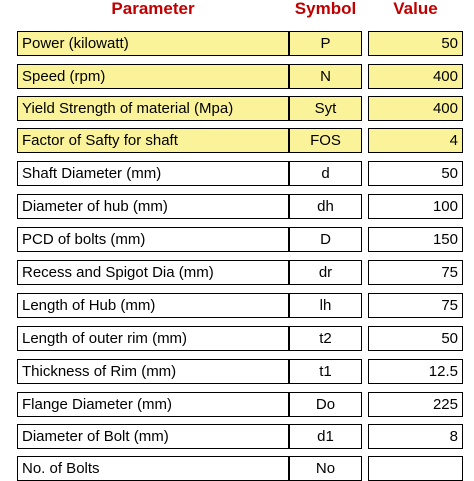 Image resolution: width=474 pixels, height=481 pixels. I want to click on table-row: Shaft Diameter (mm) d 50, so click(237, 173).